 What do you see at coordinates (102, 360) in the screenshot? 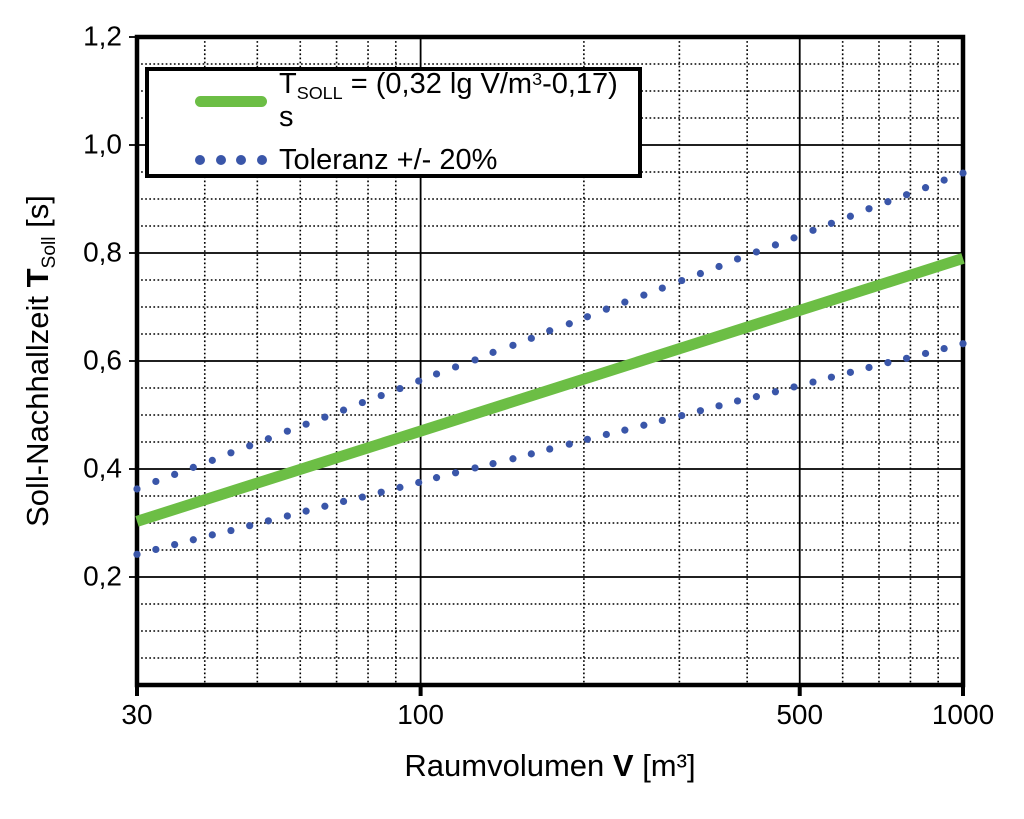
I see `y-tick-label-0,6: 0,6` at bounding box center [102, 360].